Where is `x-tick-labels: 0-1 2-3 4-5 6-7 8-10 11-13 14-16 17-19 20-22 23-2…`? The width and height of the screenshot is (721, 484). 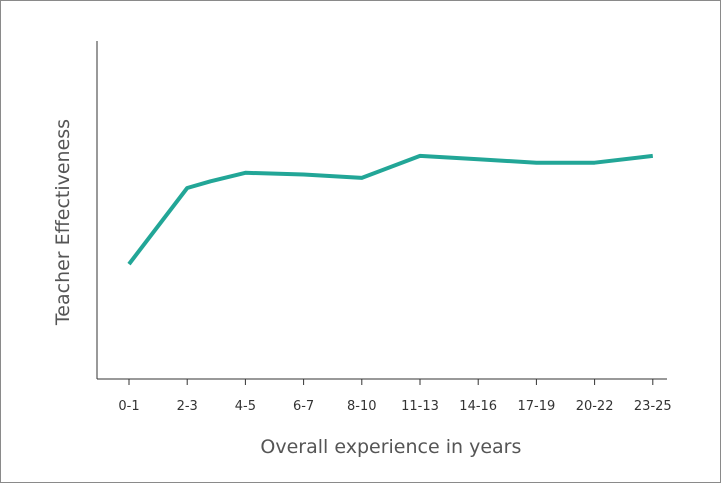 x-tick-labels: 0-1 2-3 4-5 6-7 8-10 11-13 14-16 17-19 20-22 23-2… is located at coordinates (394, 406).